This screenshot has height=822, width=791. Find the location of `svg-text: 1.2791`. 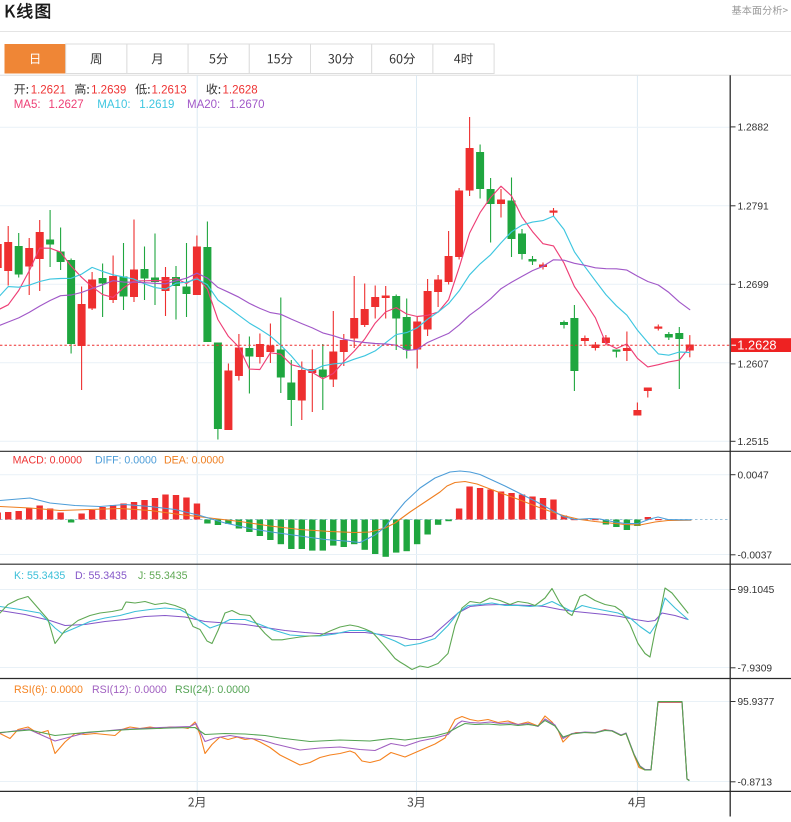

svg-text: 1.2791 is located at coordinates (753, 206).